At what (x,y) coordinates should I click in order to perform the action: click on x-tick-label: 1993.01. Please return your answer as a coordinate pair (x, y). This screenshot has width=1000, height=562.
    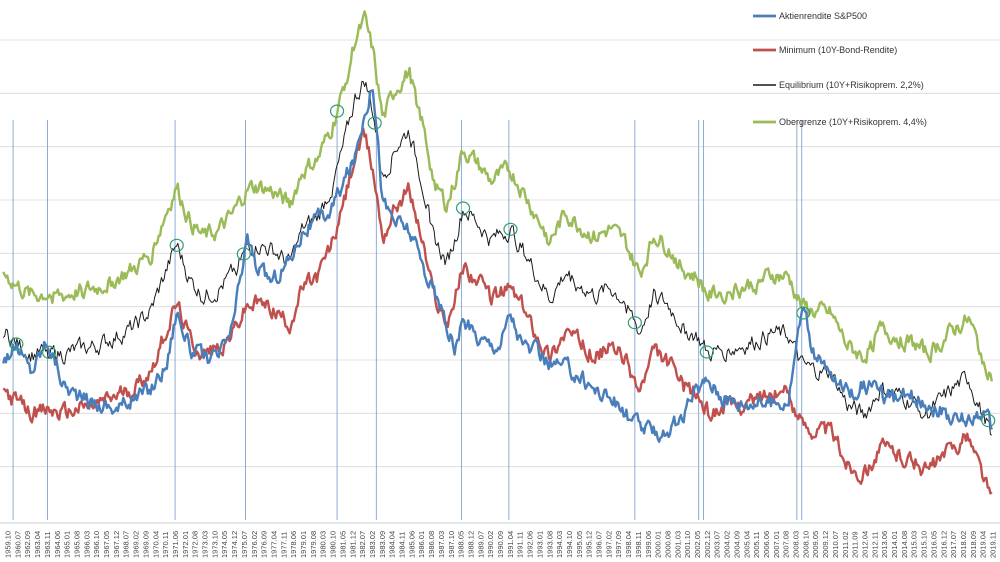
    Looking at the image, I should click on (539, 544).